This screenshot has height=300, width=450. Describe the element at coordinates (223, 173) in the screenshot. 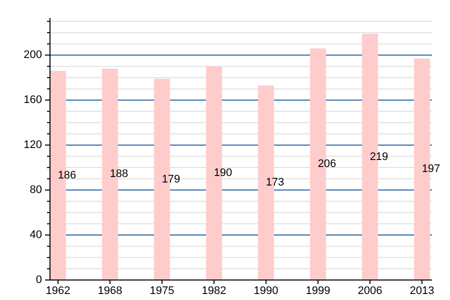

I see `data-label: 190` at that location.